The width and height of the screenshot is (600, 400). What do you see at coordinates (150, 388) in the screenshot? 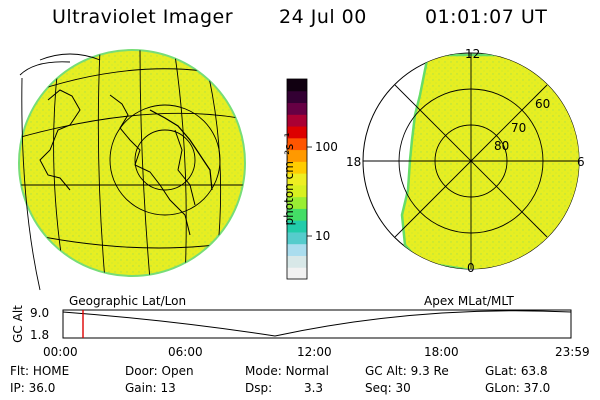
I see `gain-field: Gain: 13` at bounding box center [150, 388].